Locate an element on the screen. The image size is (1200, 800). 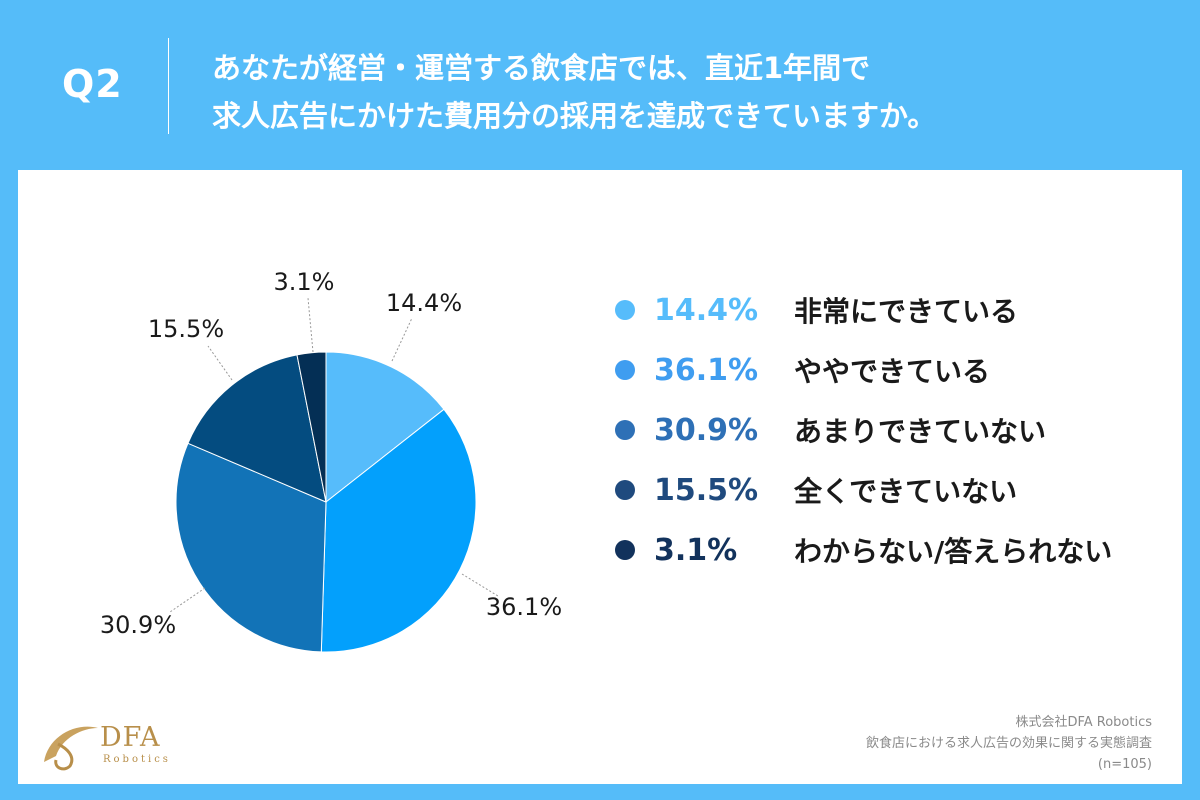
slice-data-label: 36.1% is located at coordinates (524, 607).